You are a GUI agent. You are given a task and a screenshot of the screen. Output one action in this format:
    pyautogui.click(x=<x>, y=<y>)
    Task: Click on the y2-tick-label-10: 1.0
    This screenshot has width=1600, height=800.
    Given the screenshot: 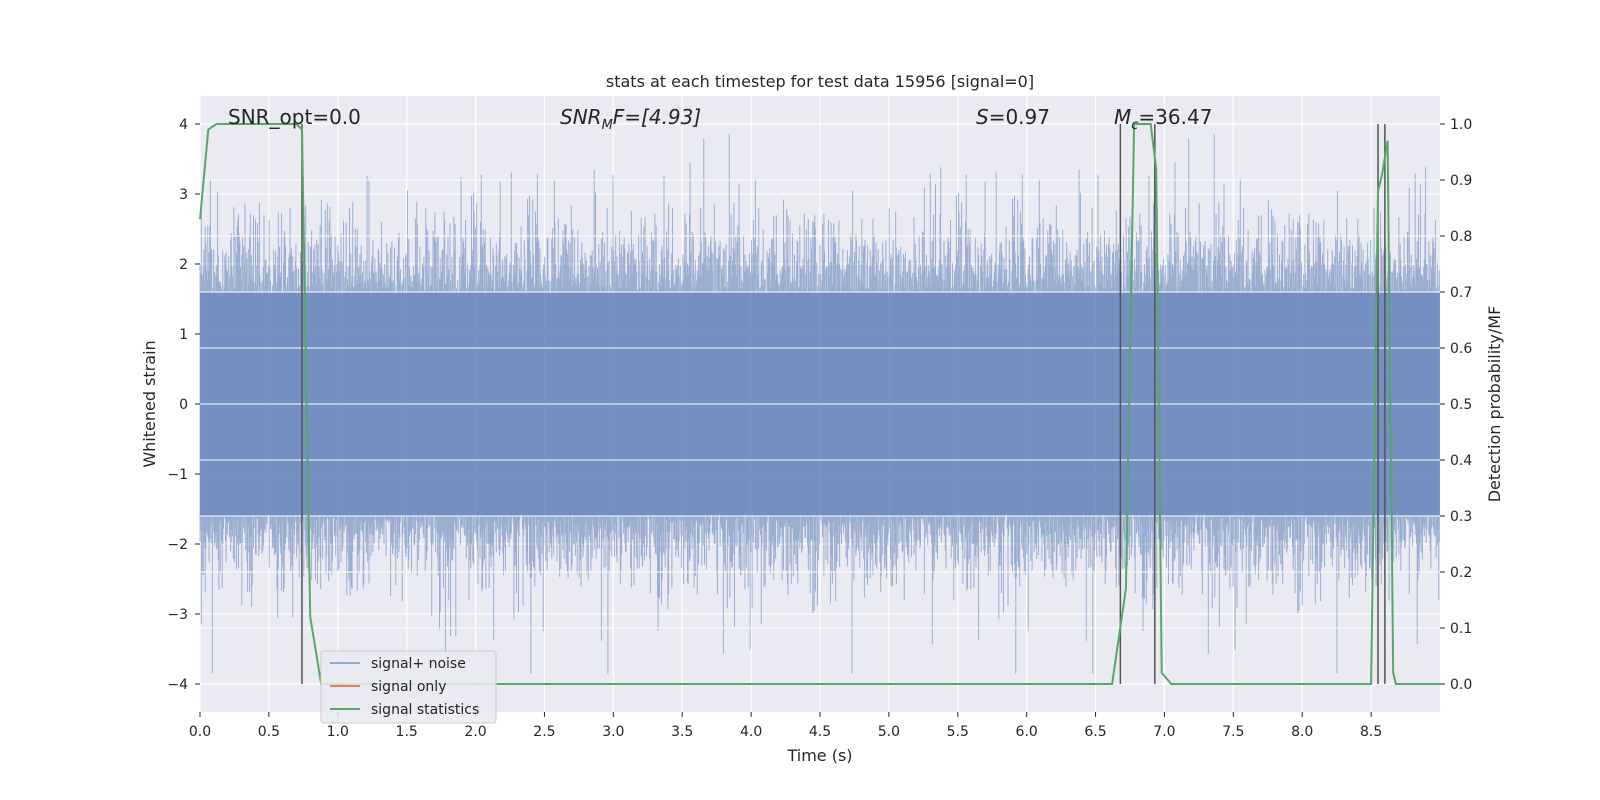 What is the action you would take?
    pyautogui.click(x=1461, y=125)
    